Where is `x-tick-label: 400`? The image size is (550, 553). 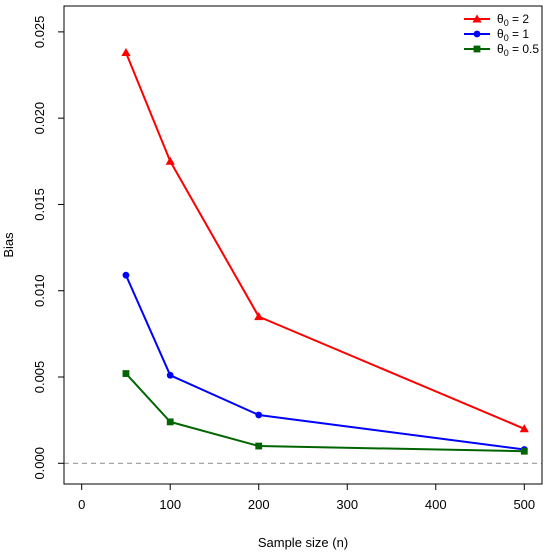
x-tick-label: 400 is located at coordinates (436, 504).